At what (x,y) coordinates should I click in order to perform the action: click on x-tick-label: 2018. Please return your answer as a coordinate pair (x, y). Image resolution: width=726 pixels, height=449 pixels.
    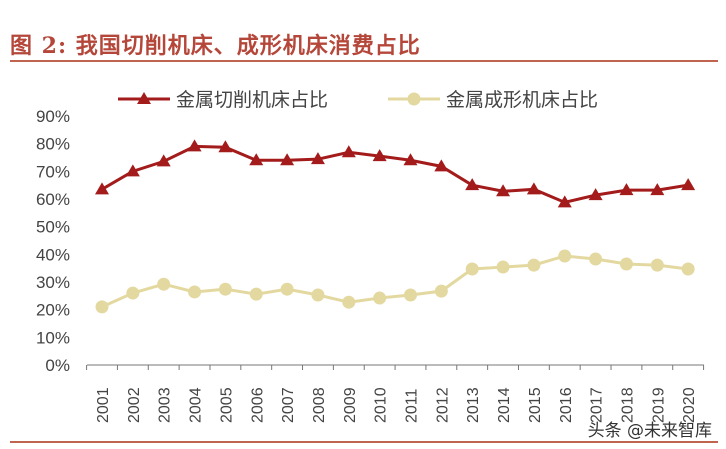
    Looking at the image, I should click on (627, 405).